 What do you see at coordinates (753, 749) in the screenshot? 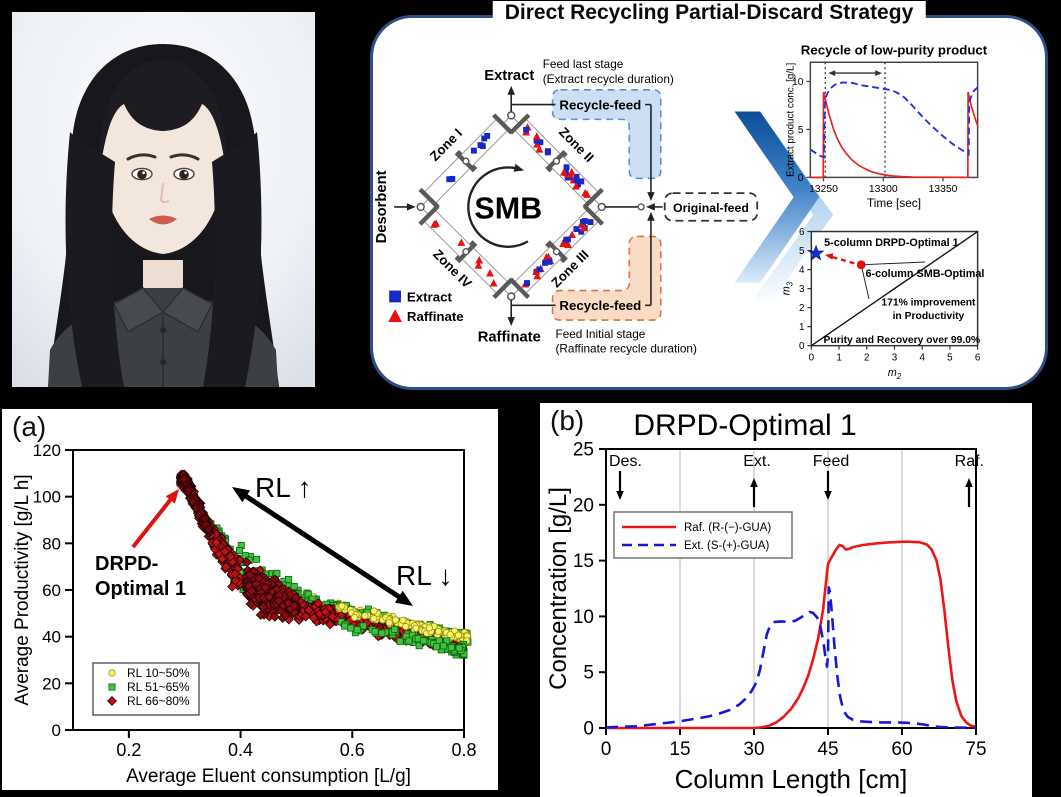
I see `svg-text: 30` at bounding box center [753, 749].